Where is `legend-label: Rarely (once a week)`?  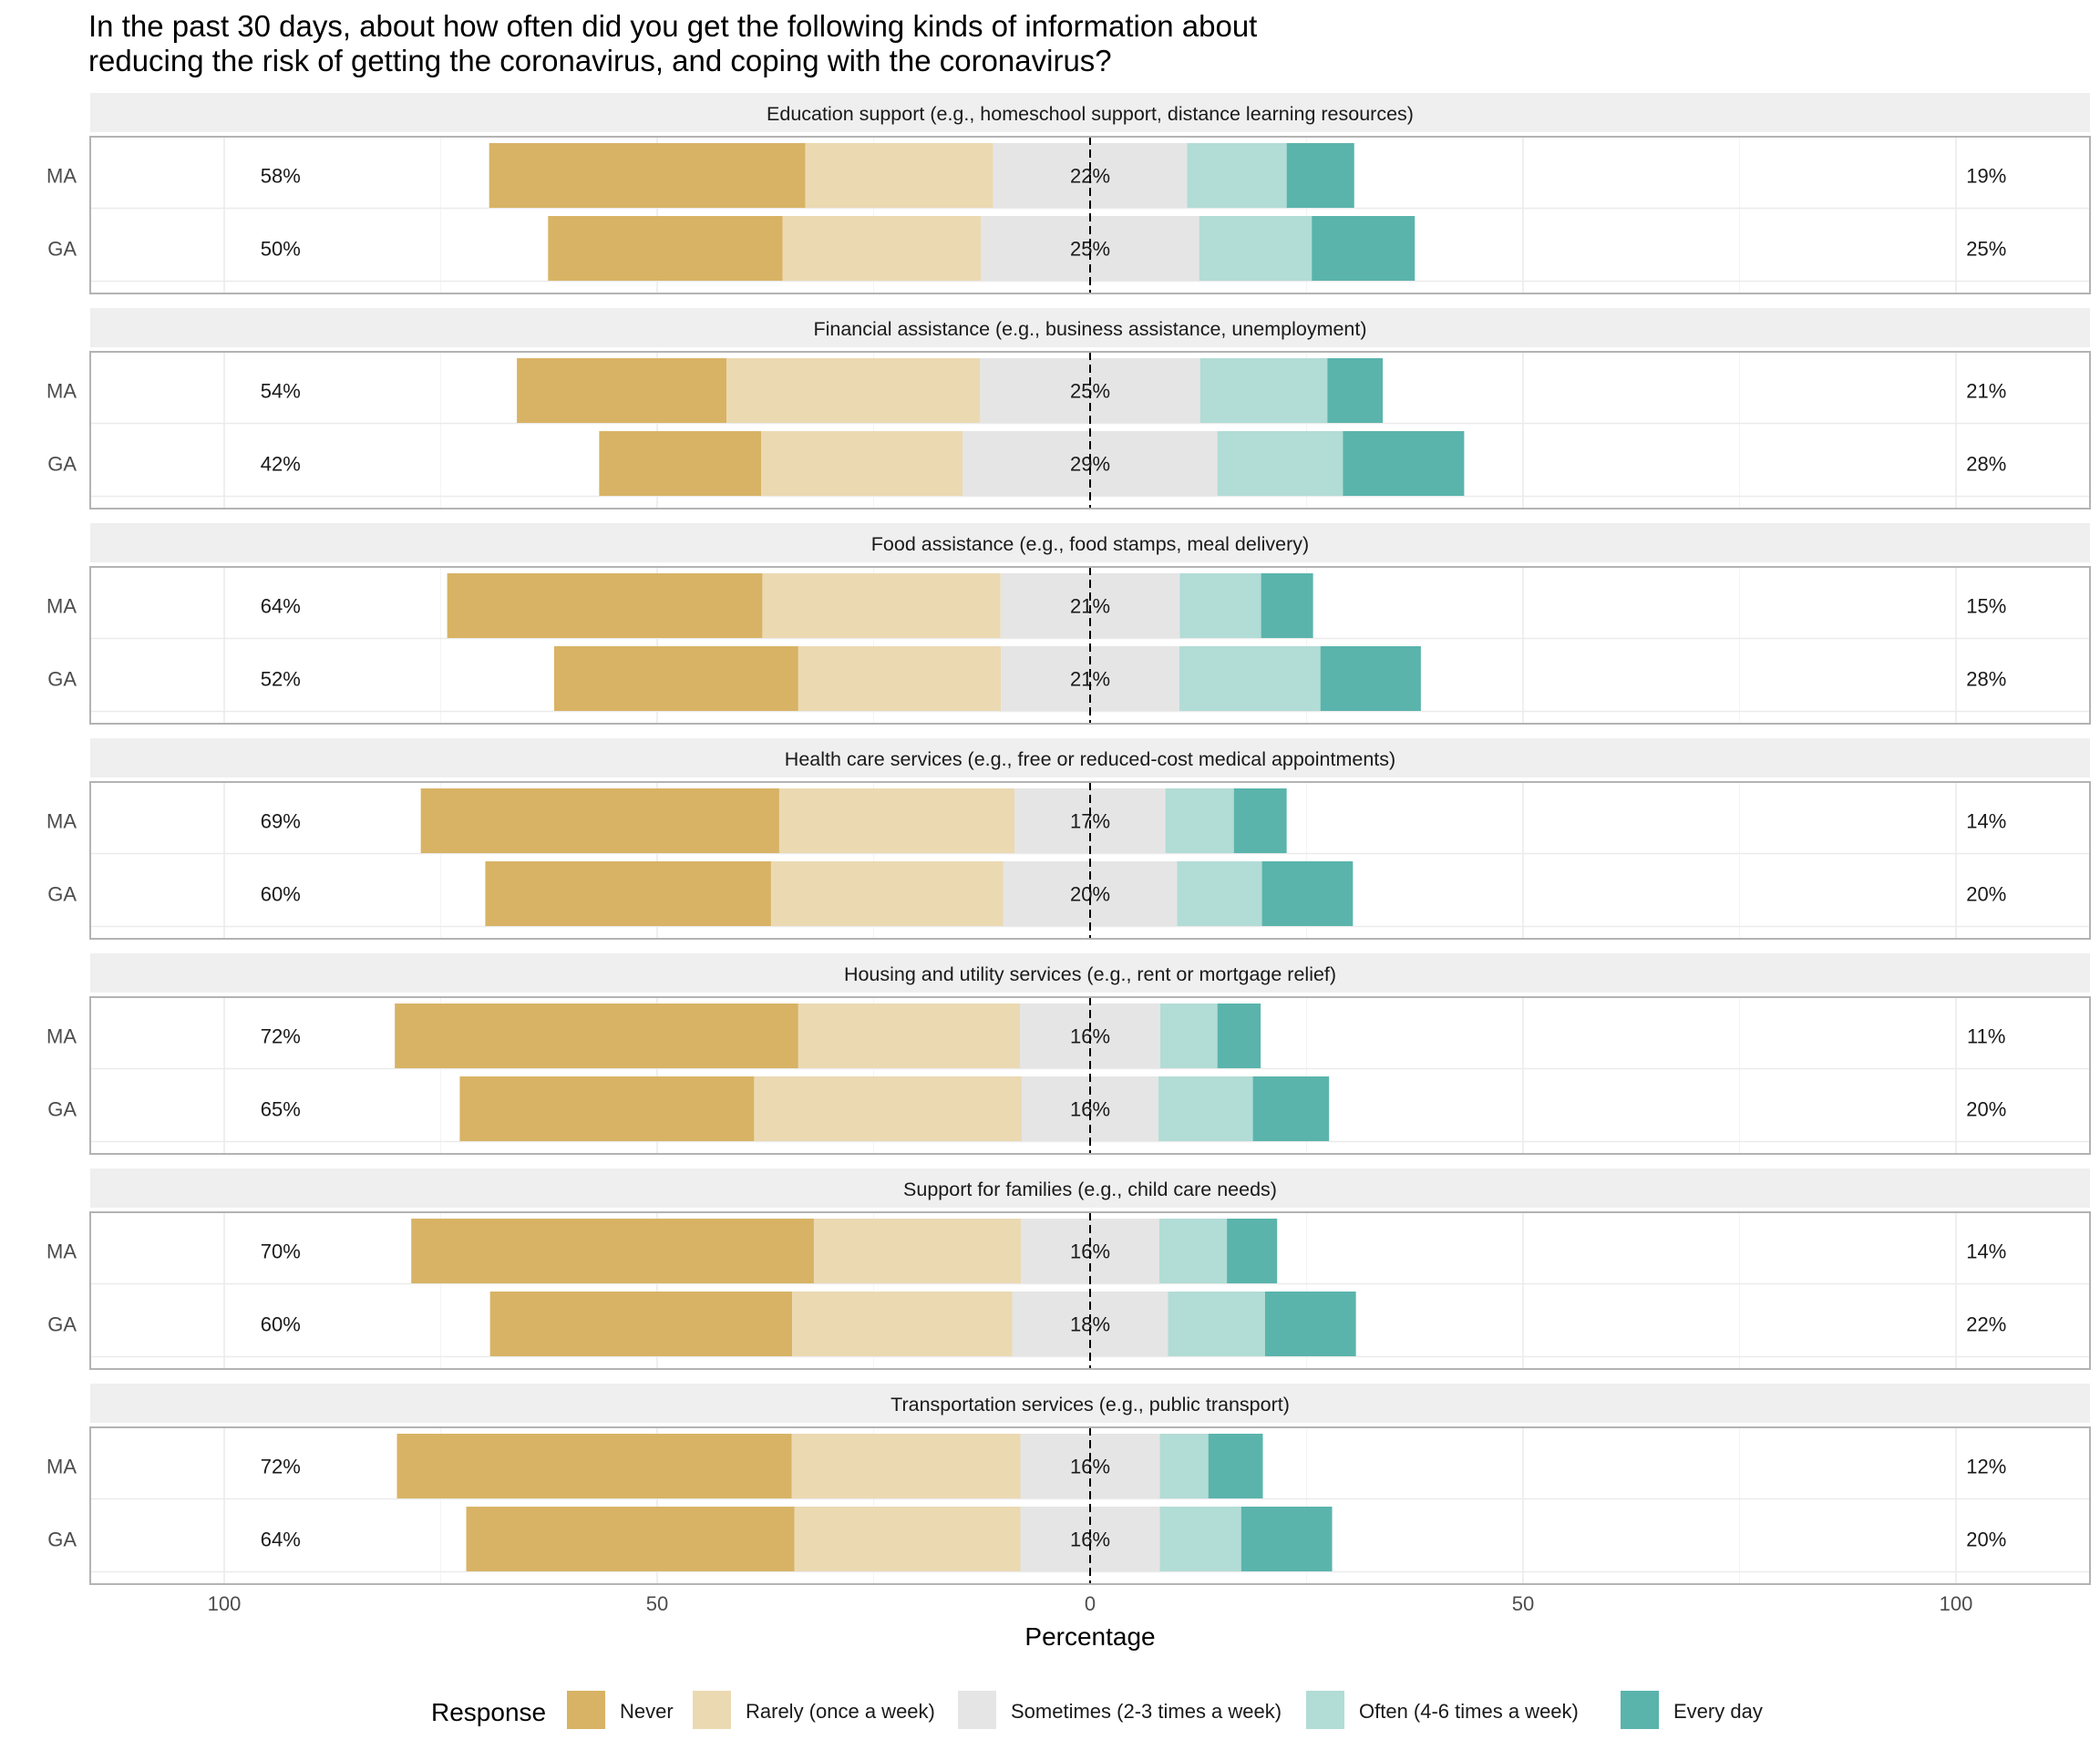 legend-label: Rarely (once a week) is located at coordinates (841, 1711).